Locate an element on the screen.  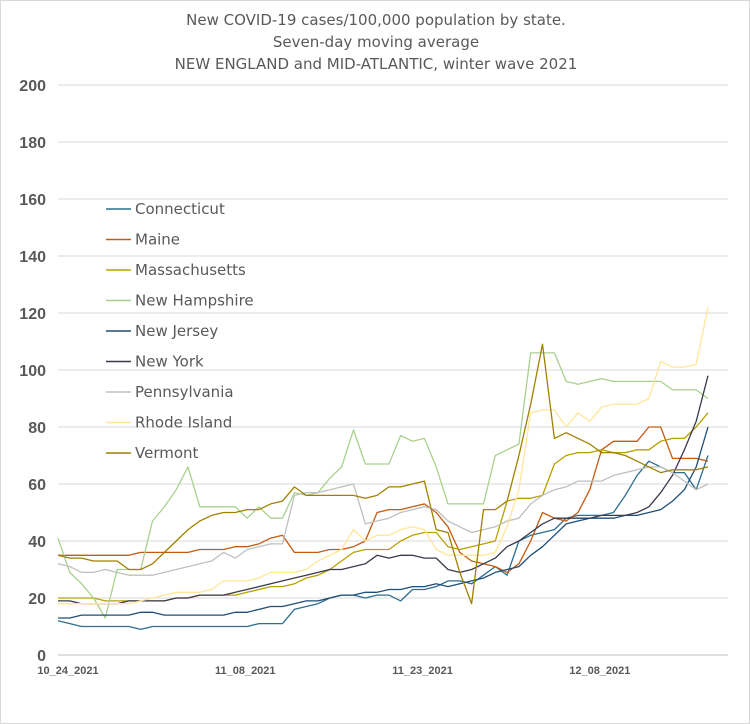
x-tick-label: 11_23_2021 is located at coordinates (422, 671).